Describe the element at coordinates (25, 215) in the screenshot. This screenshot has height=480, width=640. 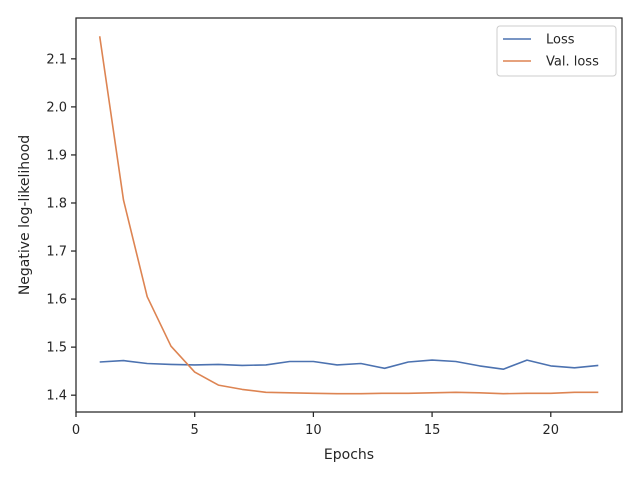
I see `y-axis-label: Negative log-likelihood` at that location.